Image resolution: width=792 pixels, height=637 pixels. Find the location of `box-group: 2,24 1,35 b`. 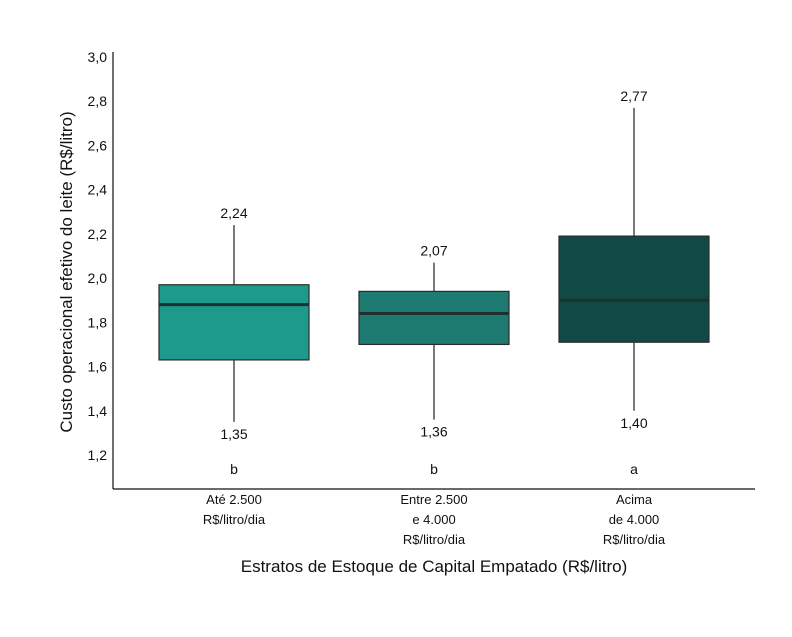

box-group: 2,24 1,35 b is located at coordinates (234, 341).